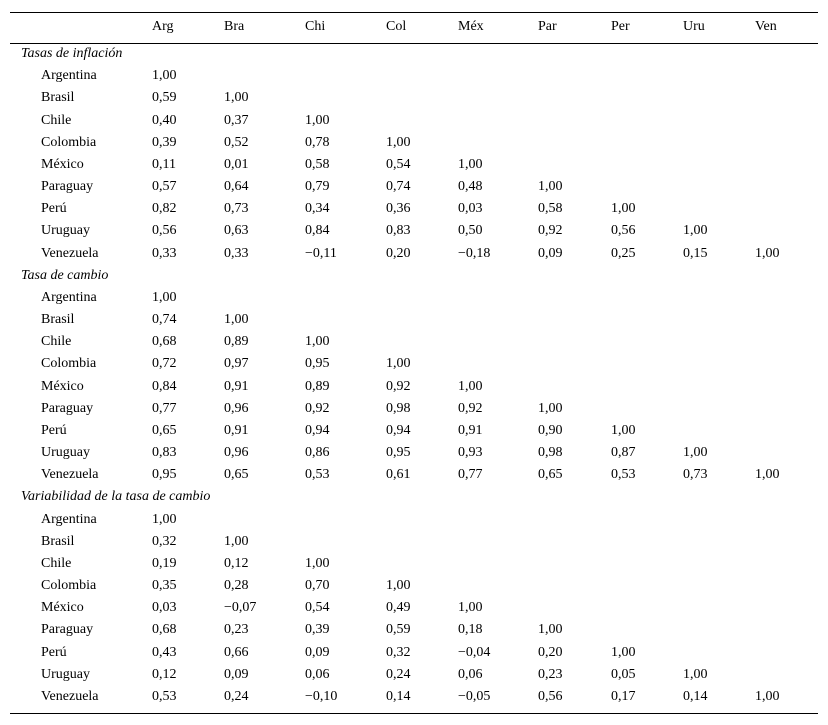 This screenshot has width=828, height=725. I want to click on row-label: Colombia, so click(69, 364).